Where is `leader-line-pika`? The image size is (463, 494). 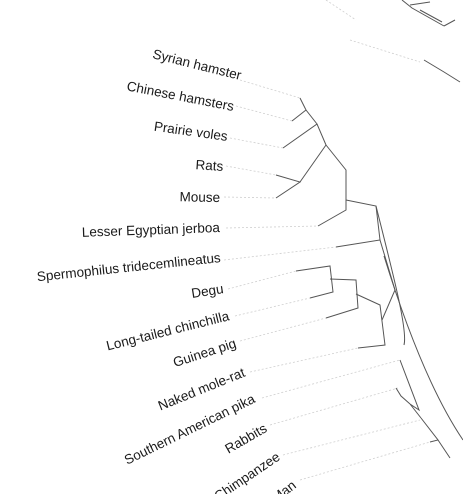 leader-line-pika is located at coordinates (331, 379).